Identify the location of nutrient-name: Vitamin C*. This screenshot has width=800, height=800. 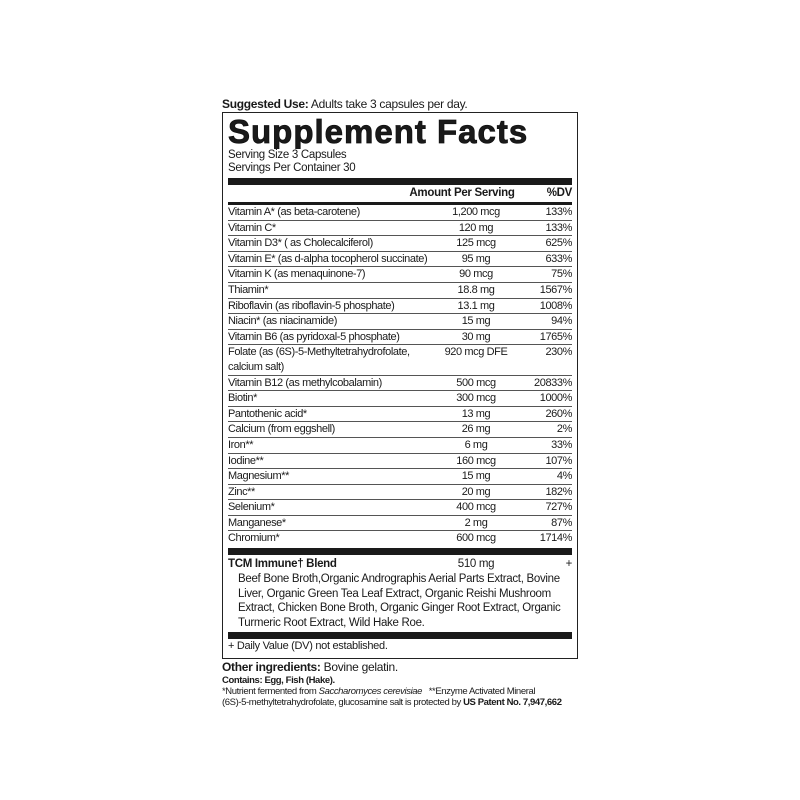
(252, 227).